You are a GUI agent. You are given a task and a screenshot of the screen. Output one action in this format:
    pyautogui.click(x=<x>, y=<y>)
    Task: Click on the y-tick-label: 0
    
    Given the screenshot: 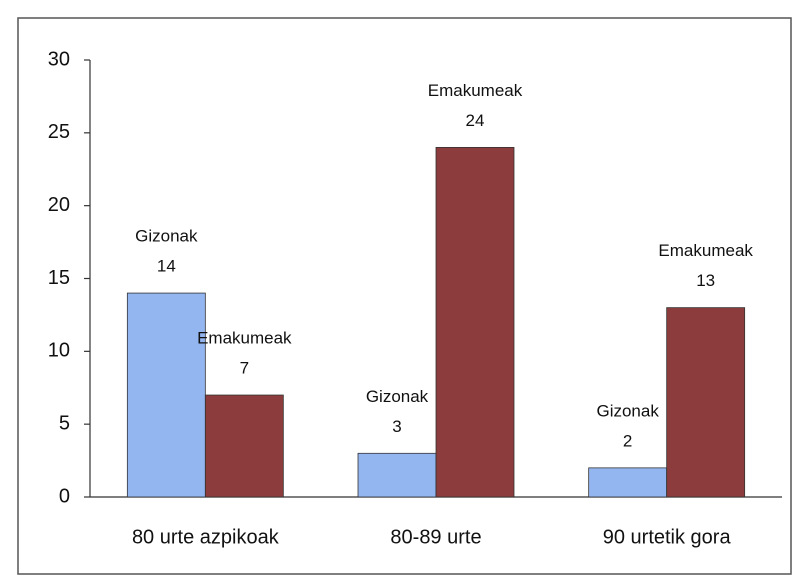 What is the action you would take?
    pyautogui.click(x=64, y=496)
    